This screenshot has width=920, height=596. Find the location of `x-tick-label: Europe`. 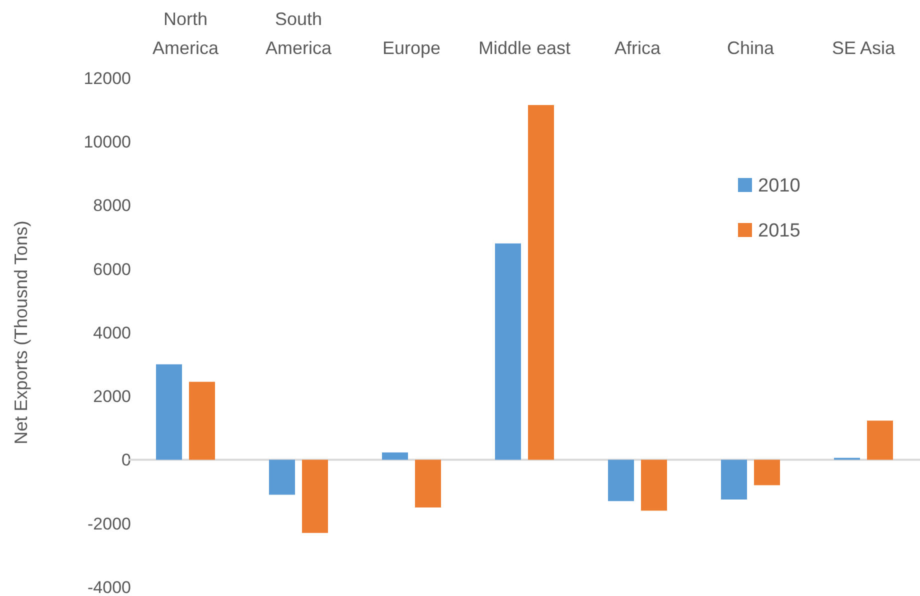

x-tick-label: Europe is located at coordinates (411, 48).